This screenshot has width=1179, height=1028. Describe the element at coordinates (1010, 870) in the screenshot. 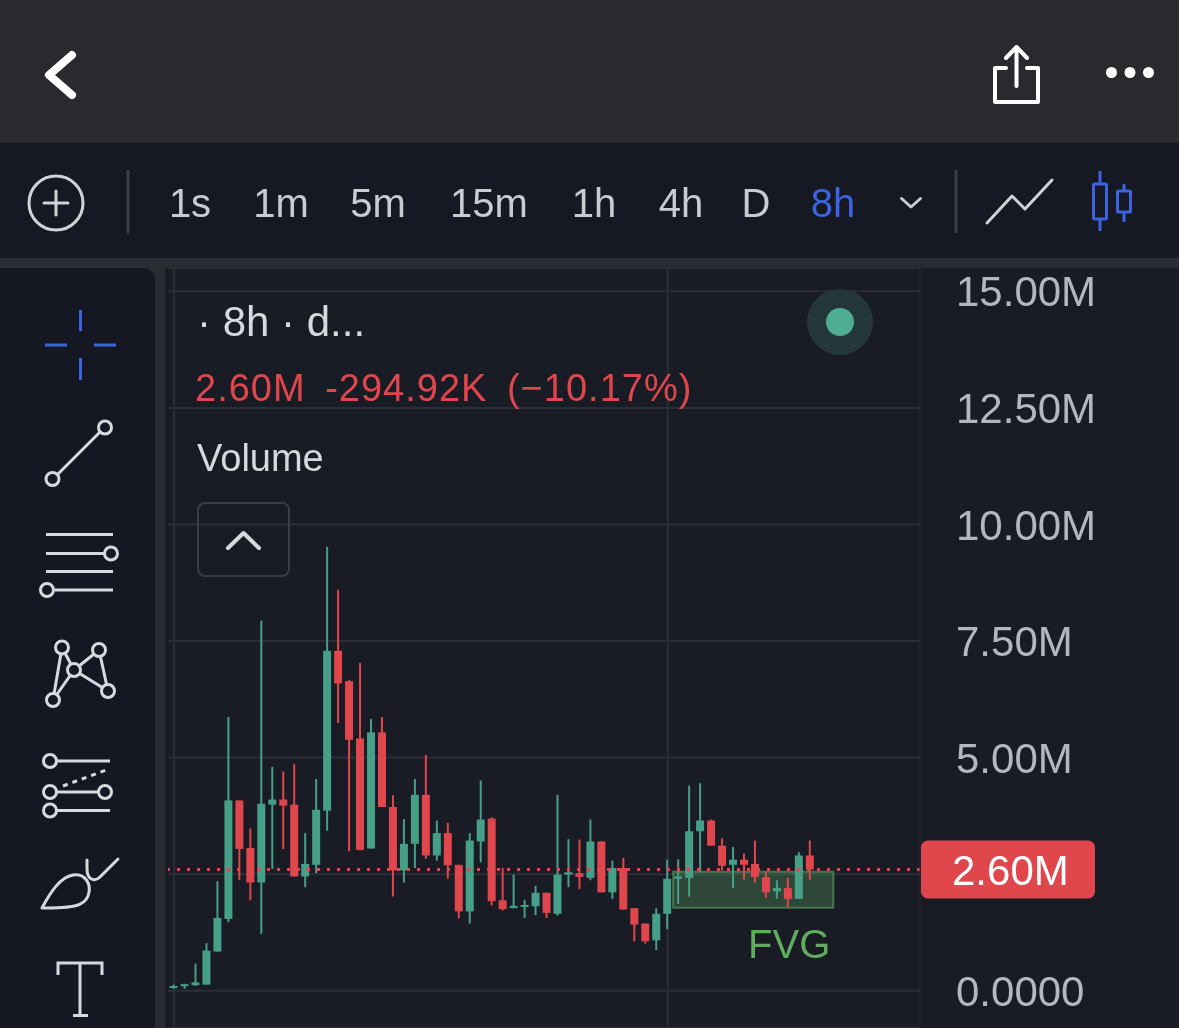

I see `ref-line-label: 2.60M` at that location.